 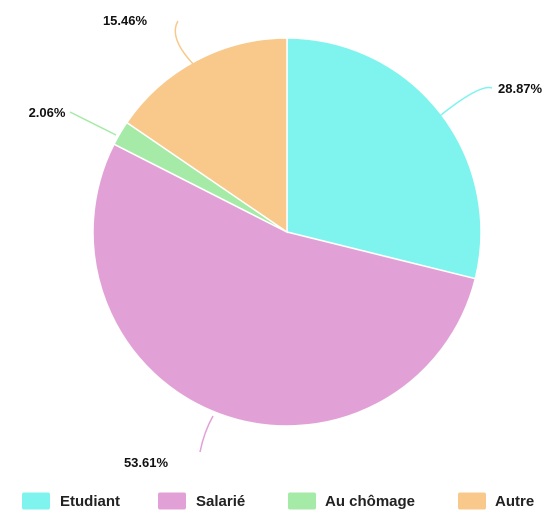 I want to click on slice-label-etudiant: 28.87%, so click(x=520, y=88).